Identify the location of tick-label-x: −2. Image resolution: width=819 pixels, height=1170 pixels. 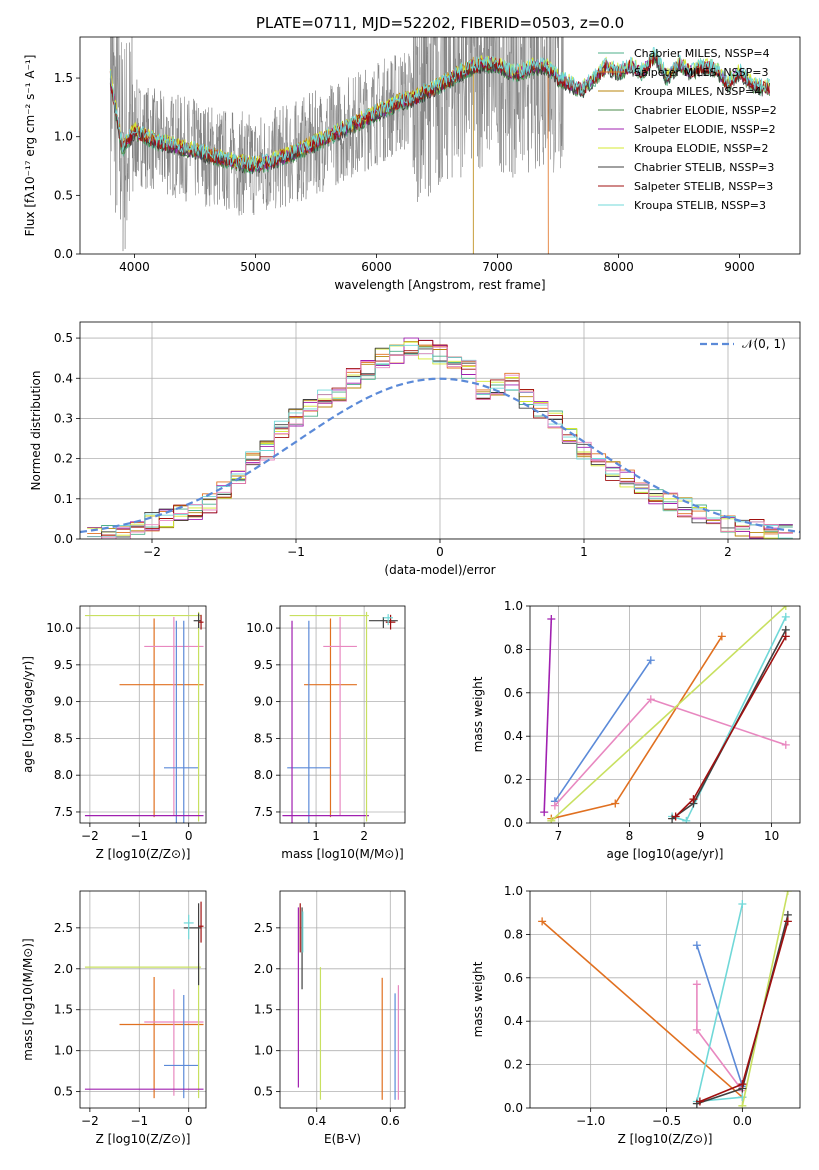
(152, 552).